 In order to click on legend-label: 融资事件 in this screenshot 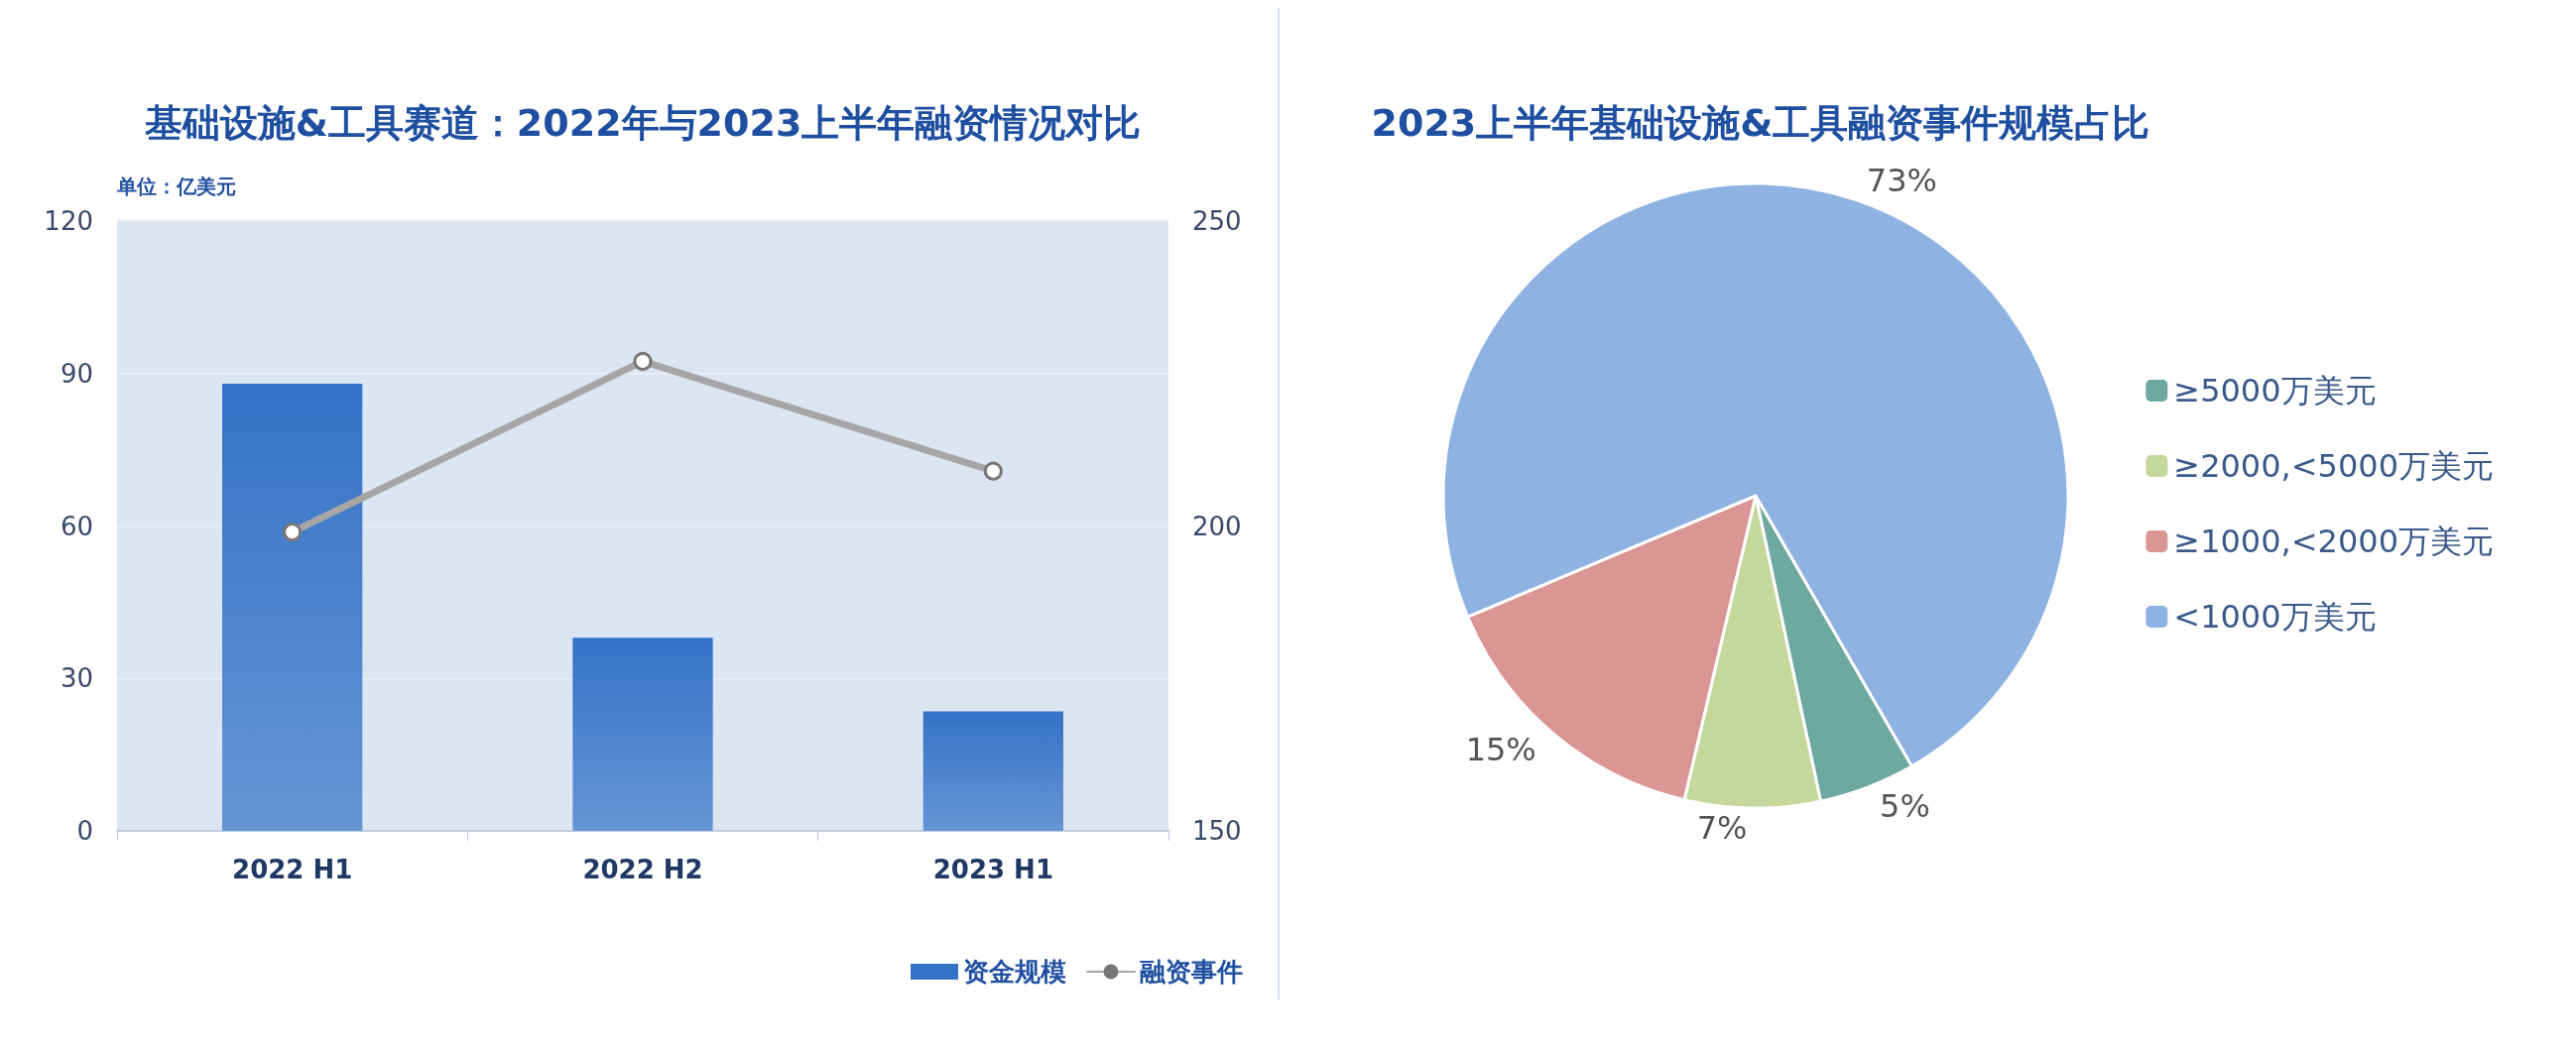, I will do `click(1191, 972)`.